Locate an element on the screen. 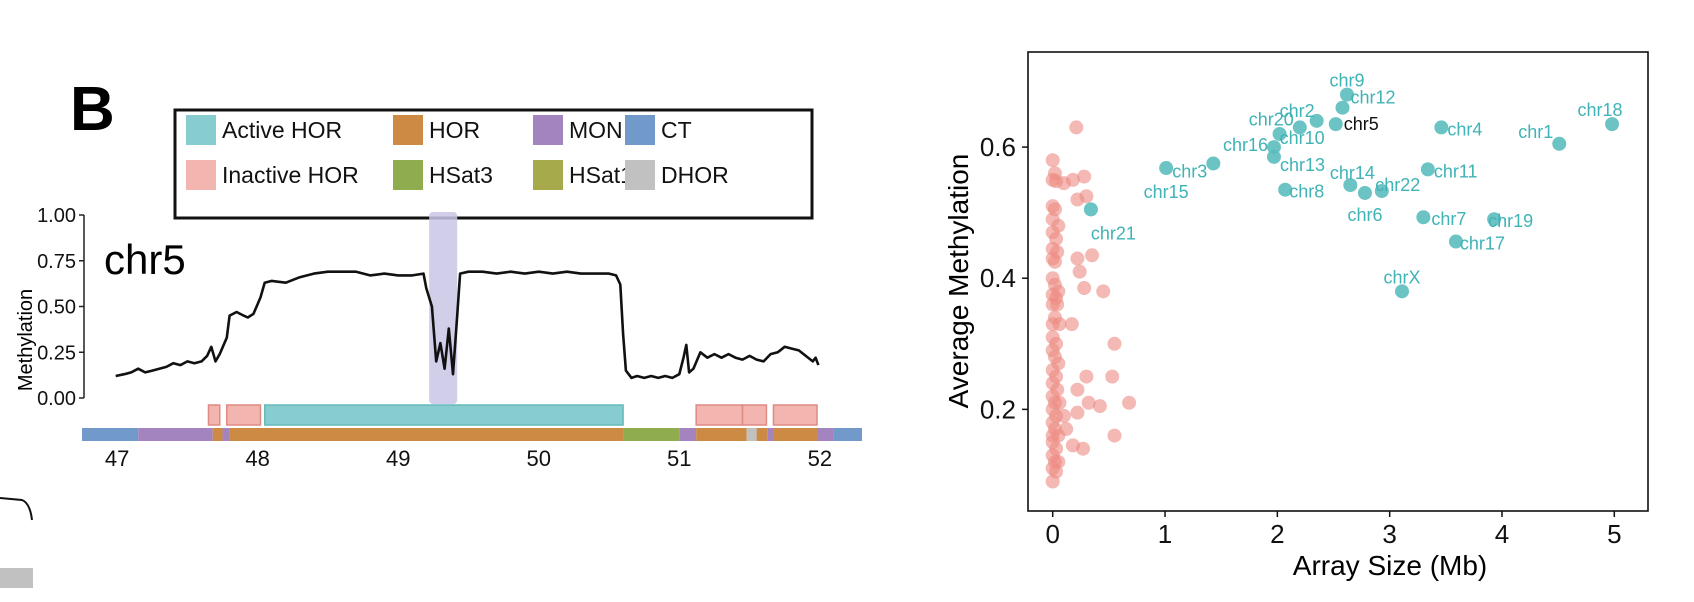 This screenshot has width=1694, height=602. active-hor-point-chr5 is located at coordinates (1335, 124).